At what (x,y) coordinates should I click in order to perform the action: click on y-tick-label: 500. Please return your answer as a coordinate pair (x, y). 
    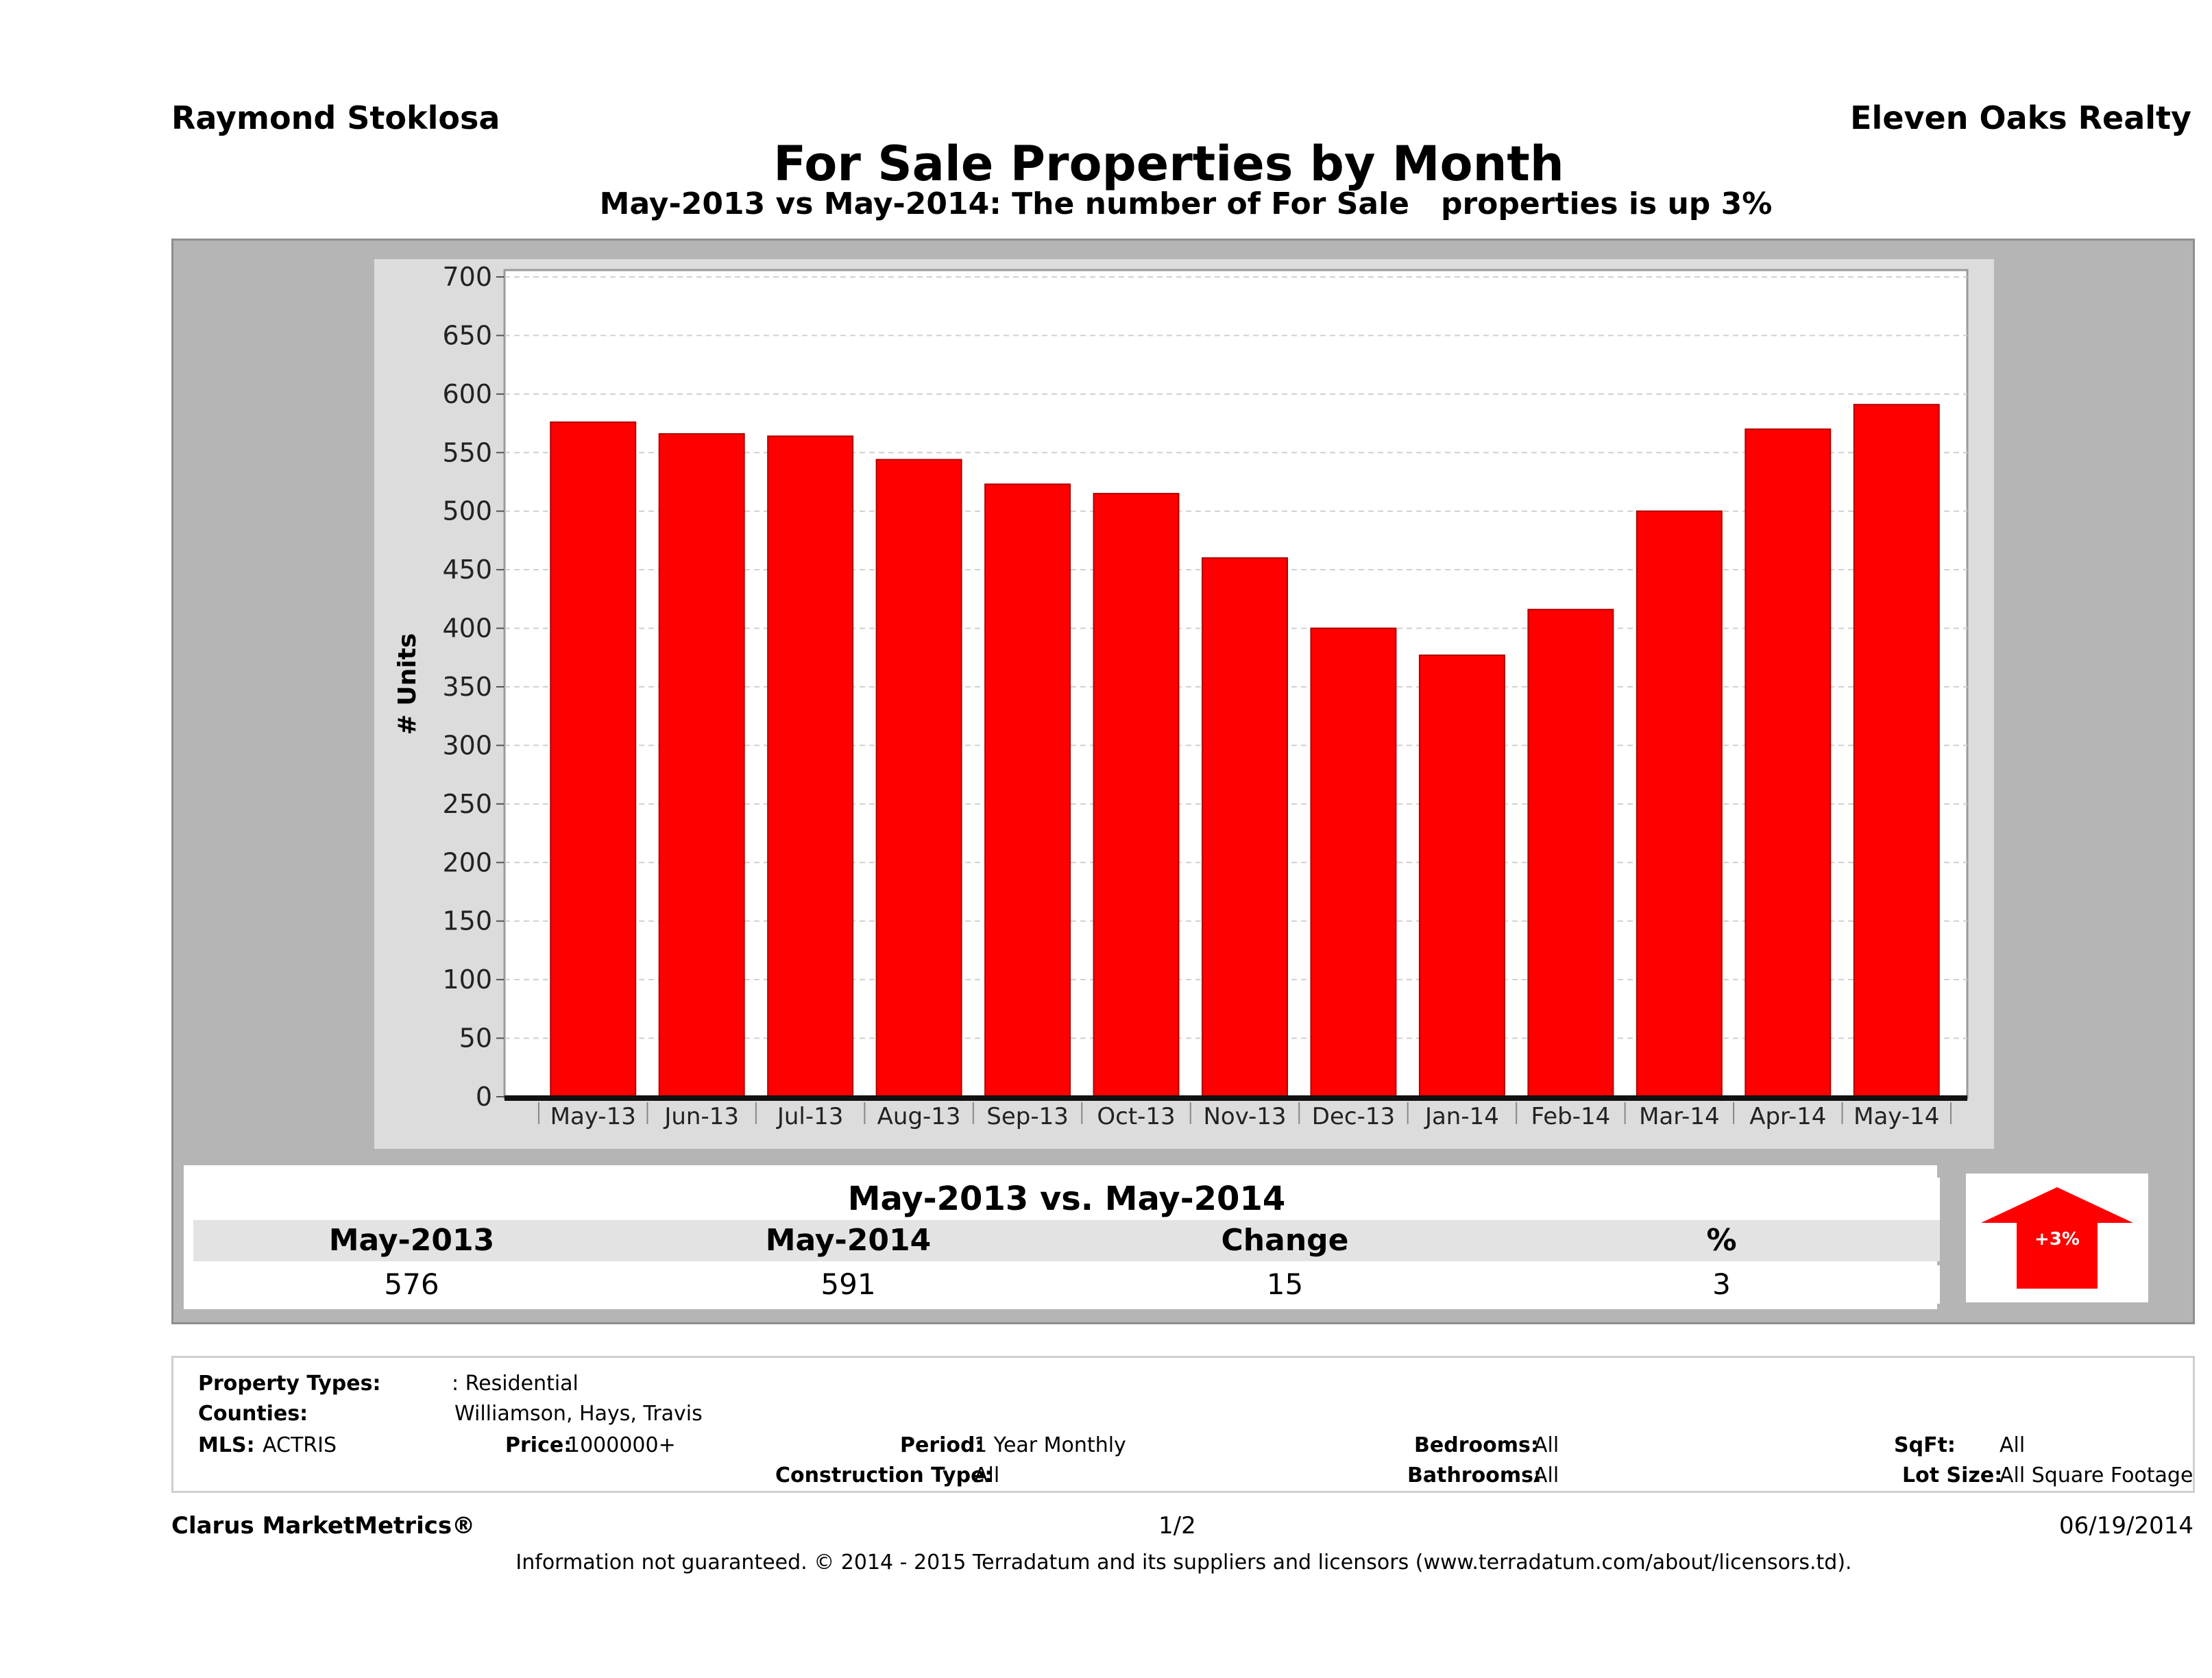
    Looking at the image, I should click on (467, 511).